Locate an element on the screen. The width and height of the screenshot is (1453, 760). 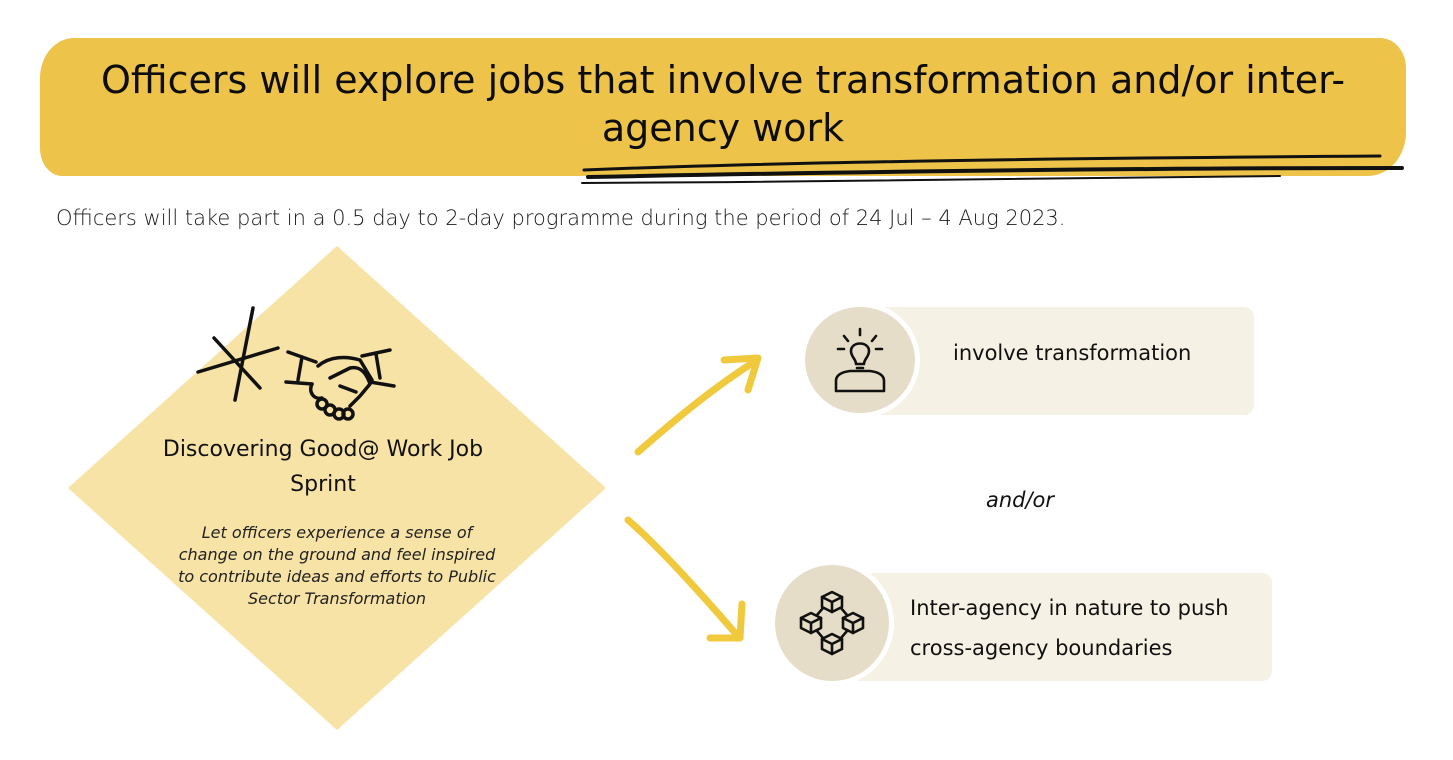
option-inter-agency-icon-circle is located at coordinates (832, 623).